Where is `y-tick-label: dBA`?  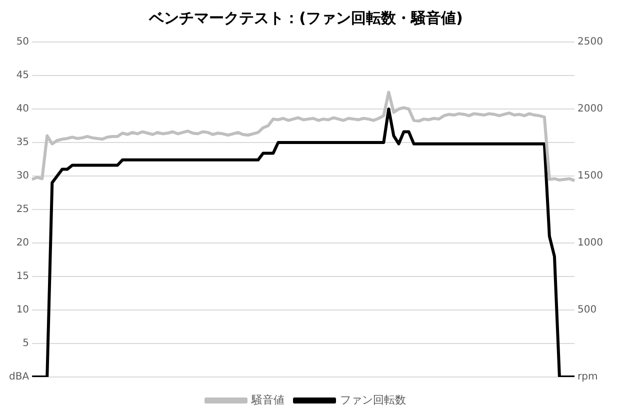 y-tick-label: dBA is located at coordinates (19, 377).